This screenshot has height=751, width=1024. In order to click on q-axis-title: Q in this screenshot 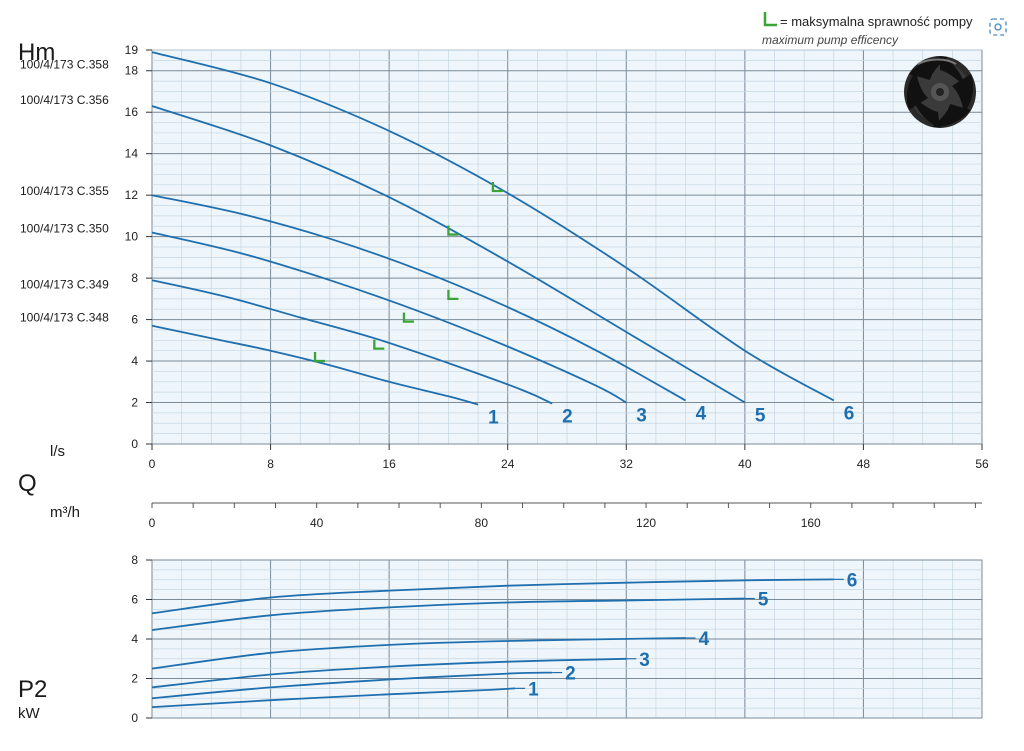, I will do `click(27, 483)`.